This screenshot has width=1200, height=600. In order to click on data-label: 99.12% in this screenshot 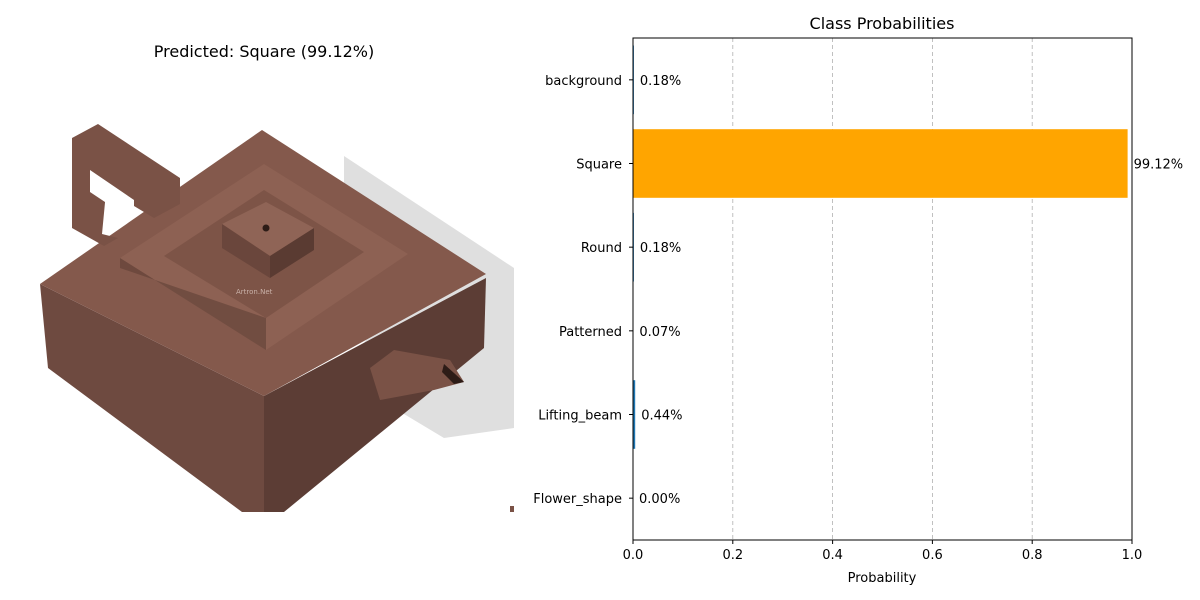, I will do `click(1159, 165)`.